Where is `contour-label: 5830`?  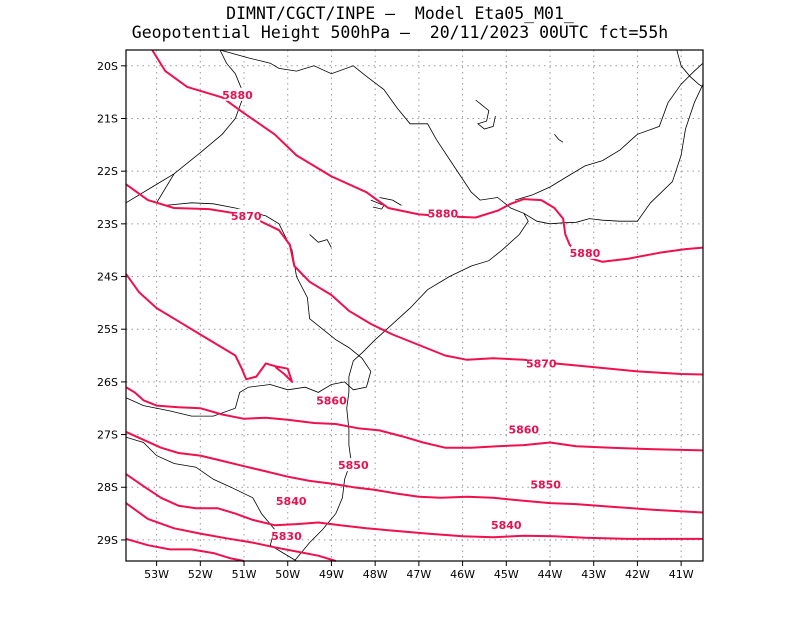
contour-label: 5830 is located at coordinates (286, 536).